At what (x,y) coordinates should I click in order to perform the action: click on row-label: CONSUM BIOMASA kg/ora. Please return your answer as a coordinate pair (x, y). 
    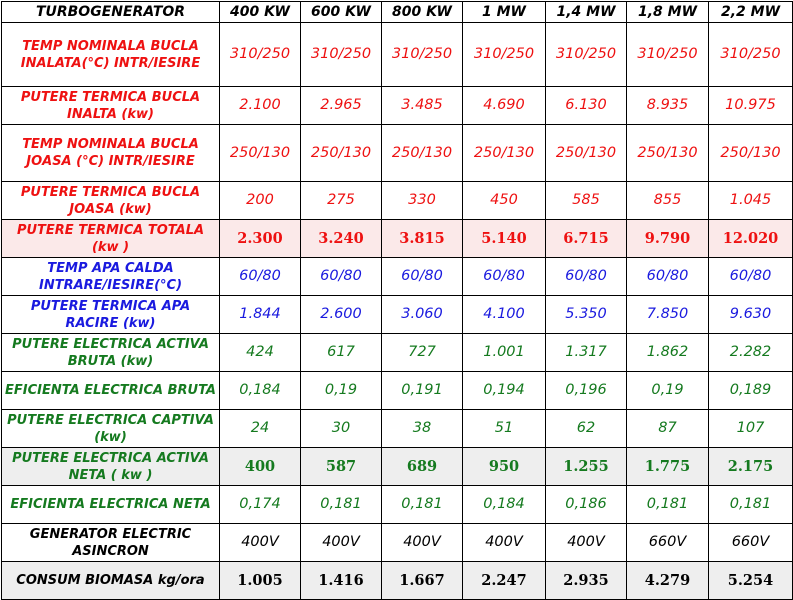
    Looking at the image, I should click on (110, 580).